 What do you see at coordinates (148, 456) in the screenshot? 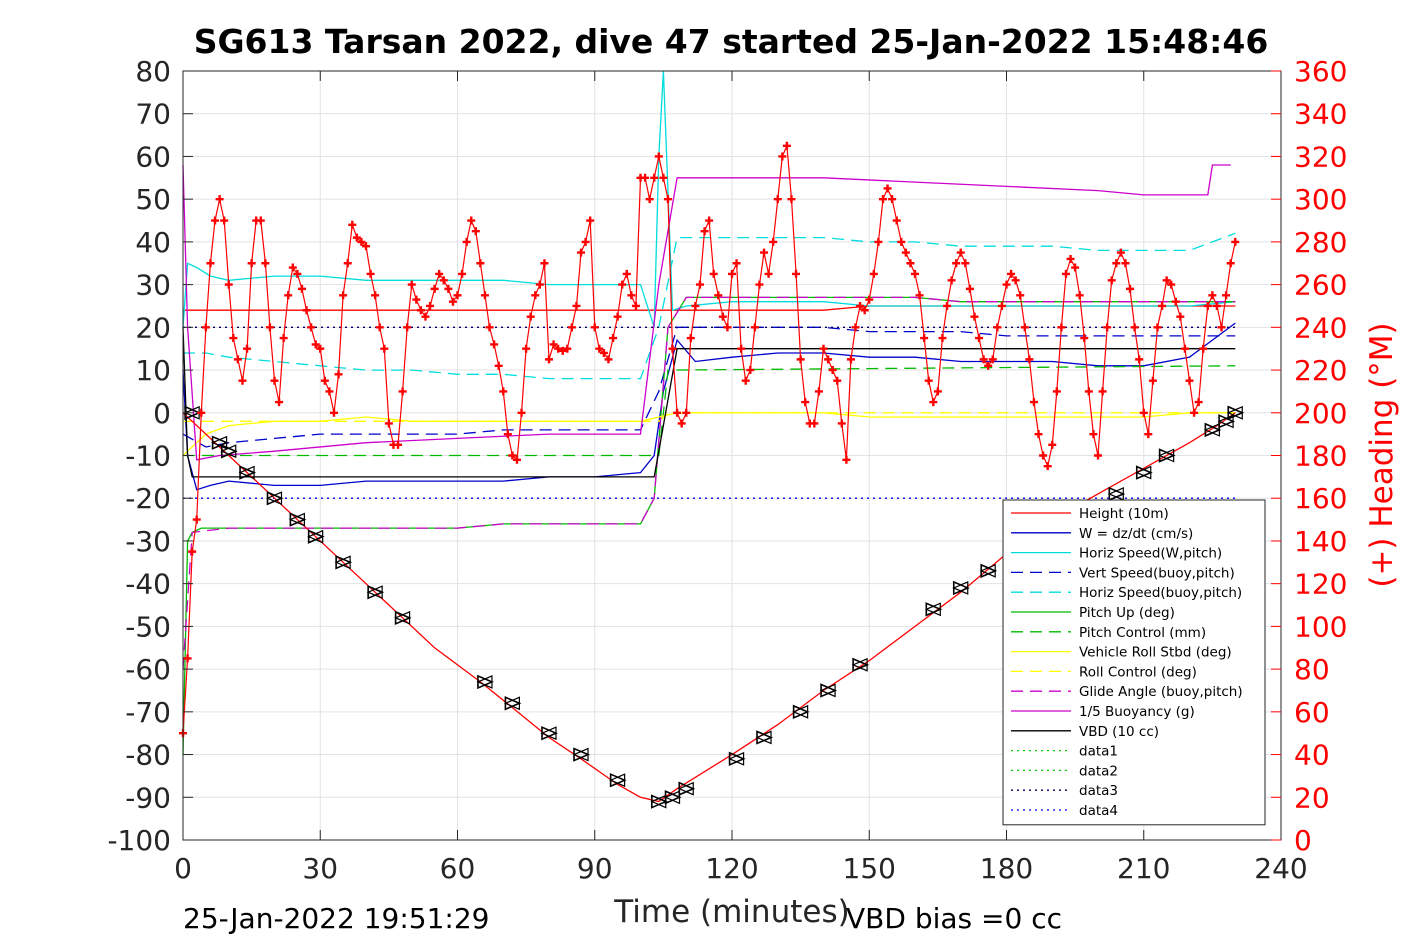
I see `y-left-tick-label: -10` at bounding box center [148, 456].